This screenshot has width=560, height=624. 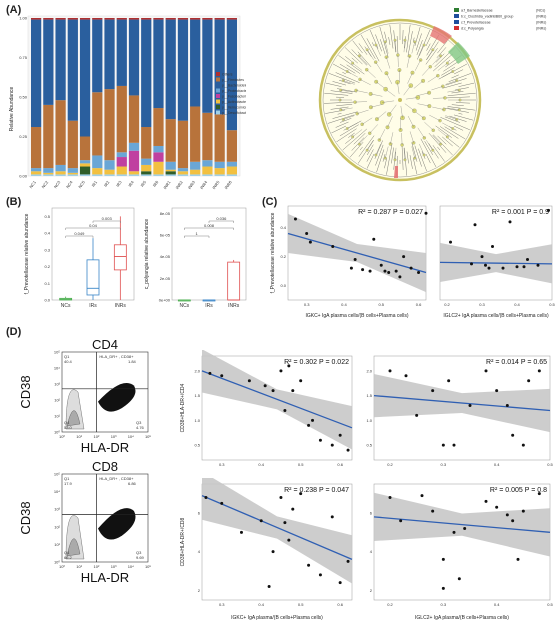 I want to click on y-axis-label: Relative Abundance, so click(x=12, y=109).